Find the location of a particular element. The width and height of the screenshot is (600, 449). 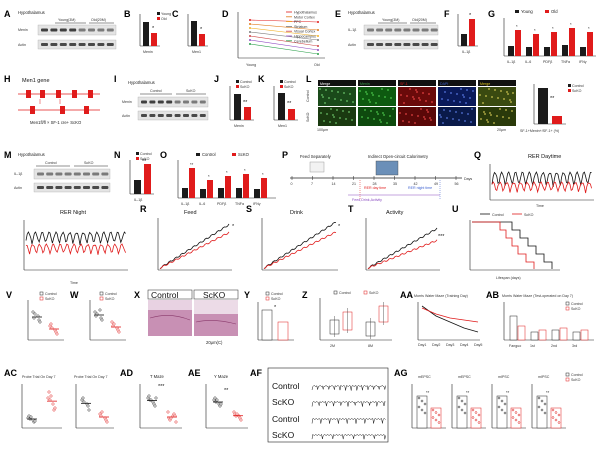

d-legend-label: Motor Cortex is located at coordinates (304, 17).